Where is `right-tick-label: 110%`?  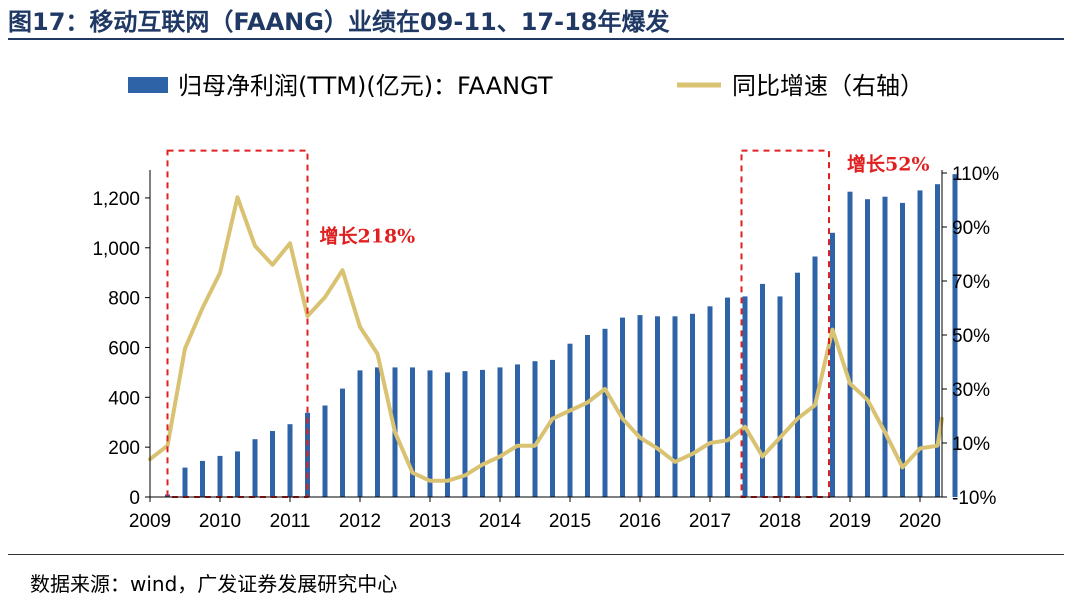
right-tick-label: 110% is located at coordinates (975, 174).